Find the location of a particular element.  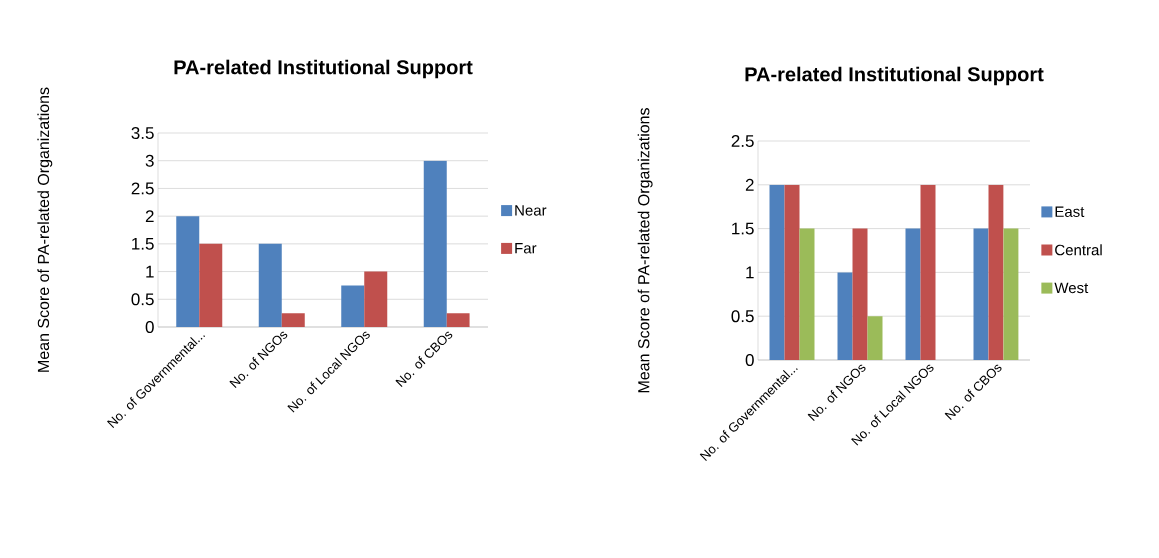

legend-label: Far is located at coordinates (526, 248).